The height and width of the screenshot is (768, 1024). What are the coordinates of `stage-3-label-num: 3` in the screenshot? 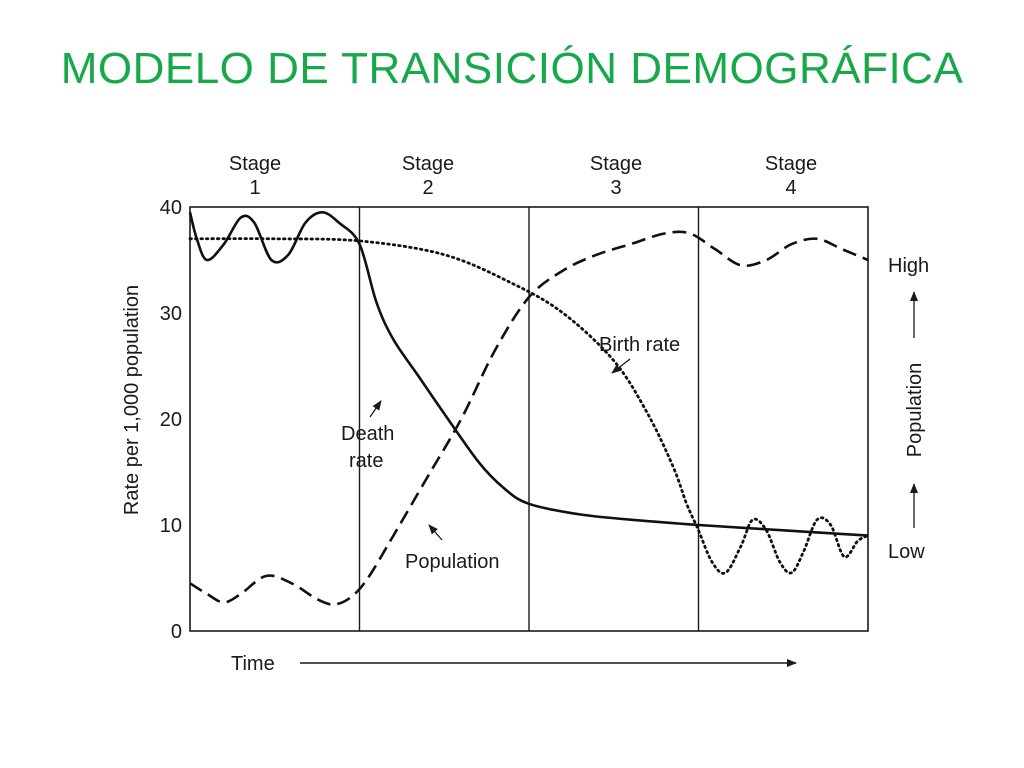 It's located at (615, 188).